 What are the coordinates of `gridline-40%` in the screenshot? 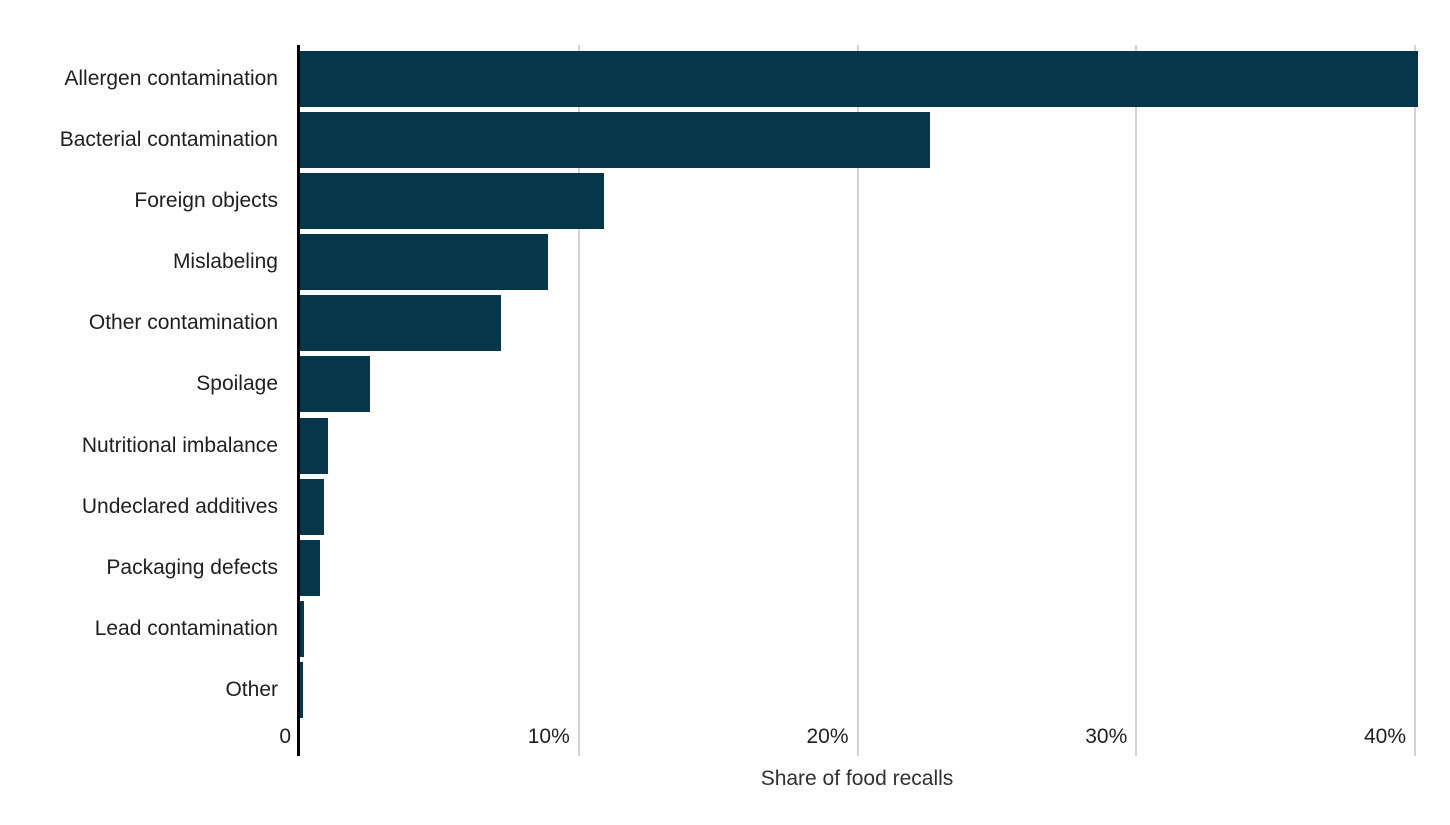 It's located at (1415, 400).